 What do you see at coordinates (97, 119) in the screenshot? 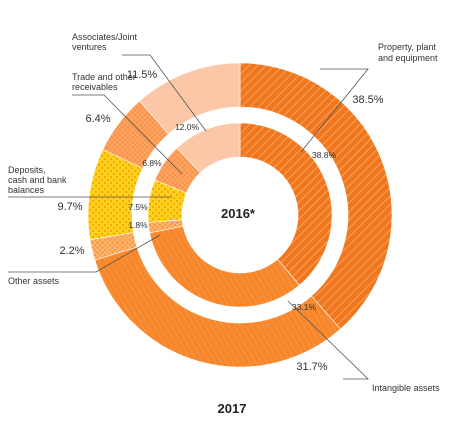
I see `outer-value-label-trade-and-other-receivables: 6.4%` at bounding box center [97, 119].